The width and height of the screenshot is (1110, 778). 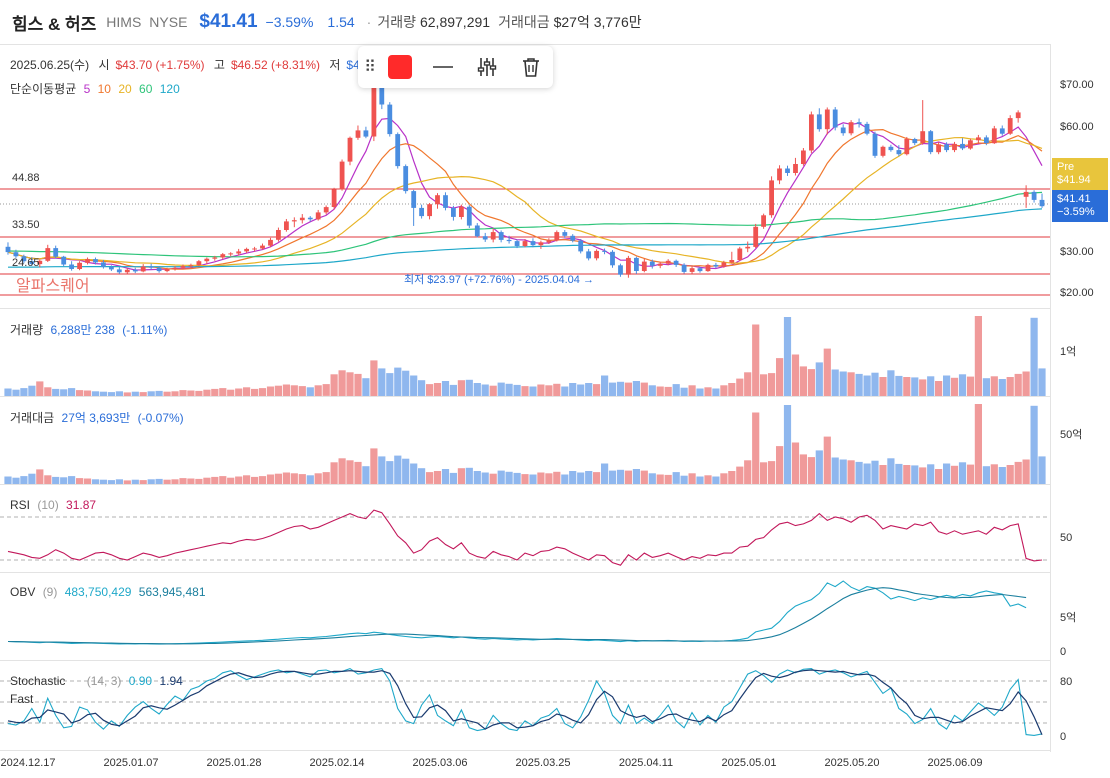 What do you see at coordinates (145, 330) in the screenshot?
I see `volume-change: (-1.11%)` at bounding box center [145, 330].